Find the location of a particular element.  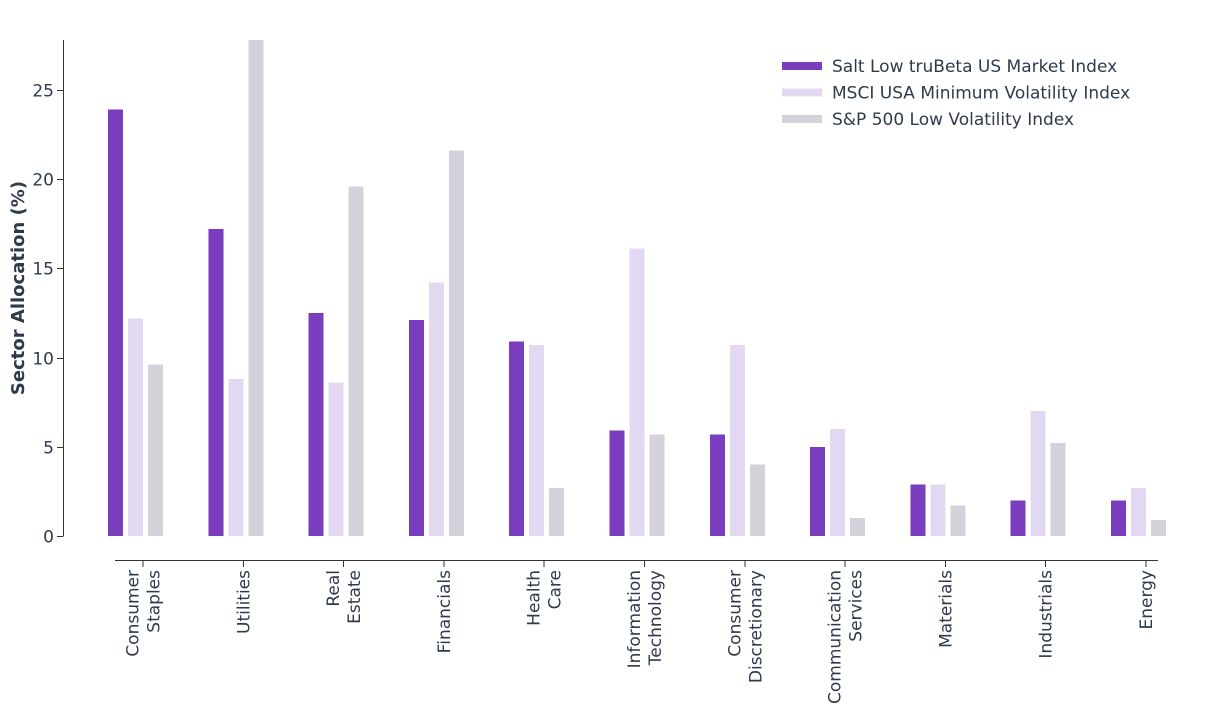

x-tick-label-line: Utilities is located at coordinates (244, 602).